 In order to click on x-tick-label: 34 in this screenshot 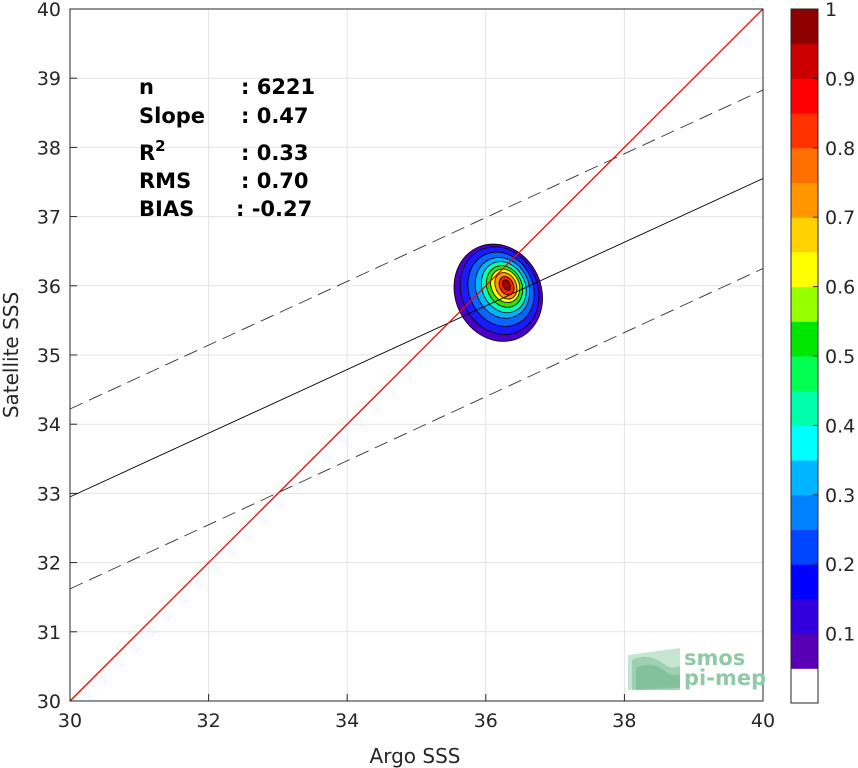, I will do `click(347, 721)`.